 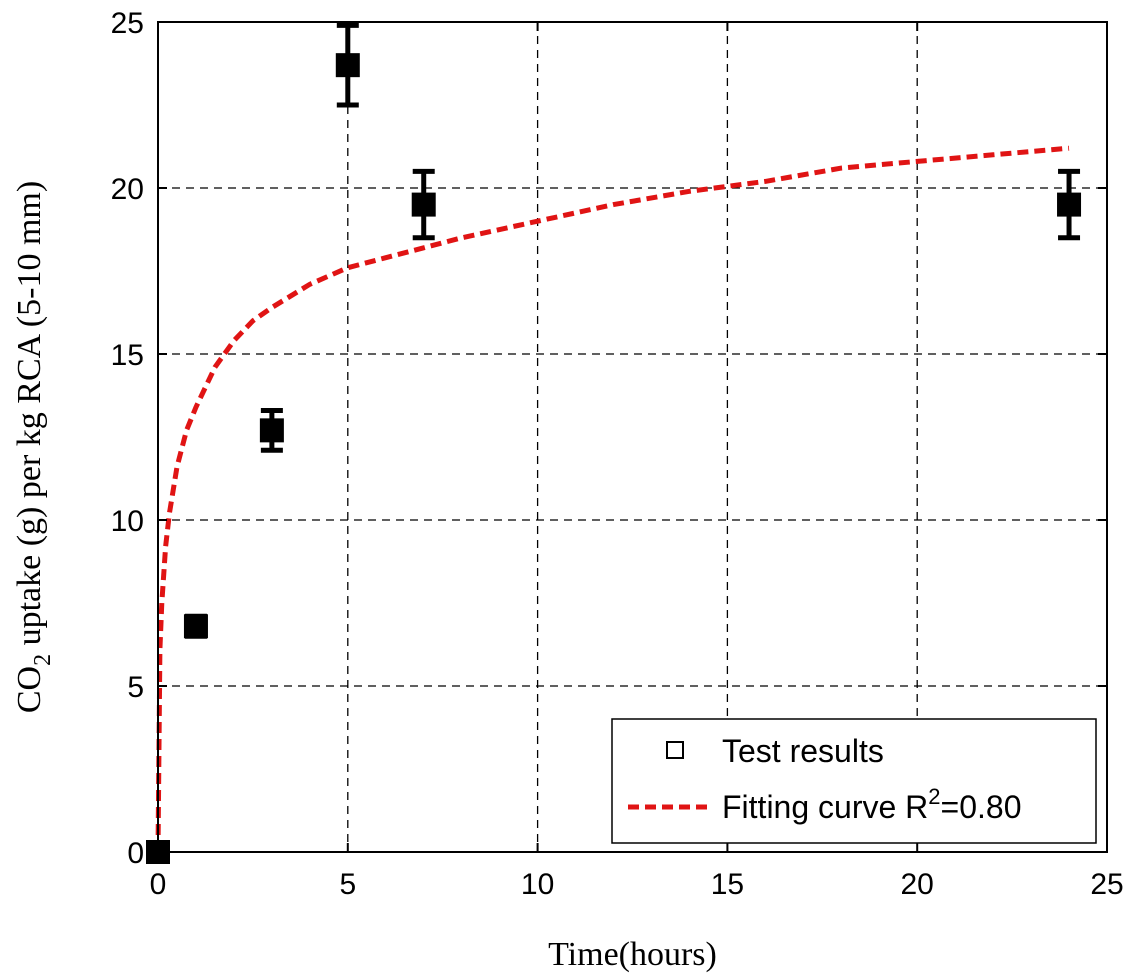 What do you see at coordinates (981, 807) in the screenshot?
I see `legend-label-fitting-curve-value: =0.80` at bounding box center [981, 807].